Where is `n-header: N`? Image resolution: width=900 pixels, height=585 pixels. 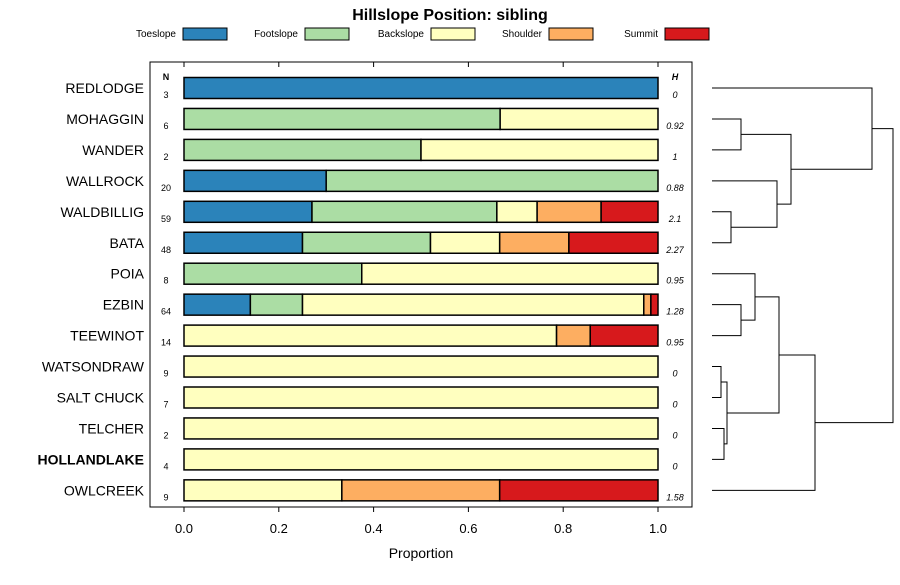
n-header: N is located at coordinates (166, 77).